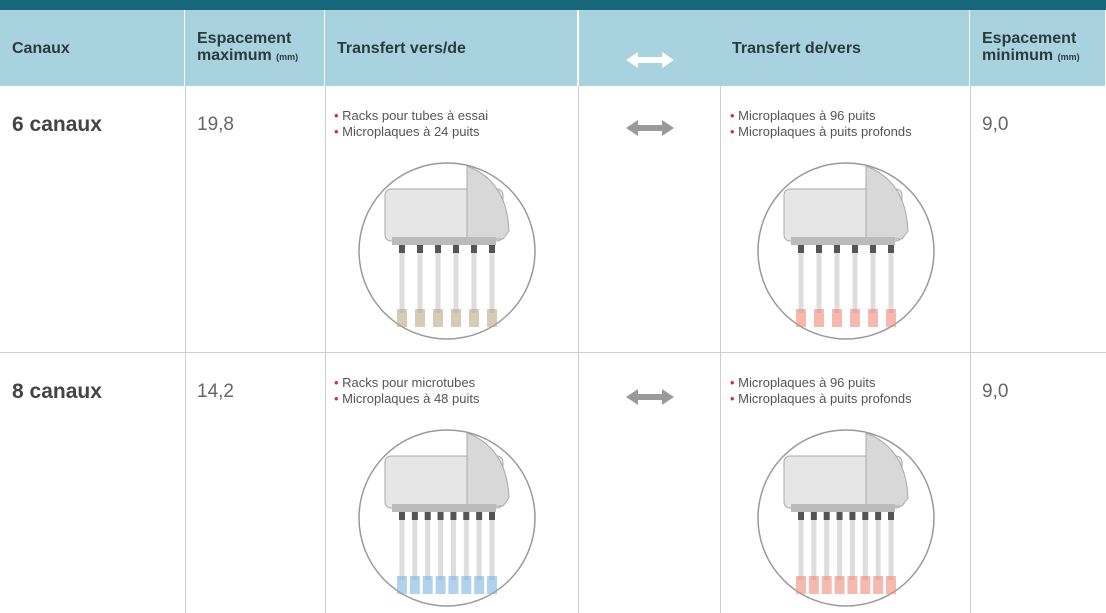 Image resolution: width=1106 pixels, height=613 pixels. Describe the element at coordinates (57, 391) in the screenshot. I see `channels: 8 canaux` at that location.